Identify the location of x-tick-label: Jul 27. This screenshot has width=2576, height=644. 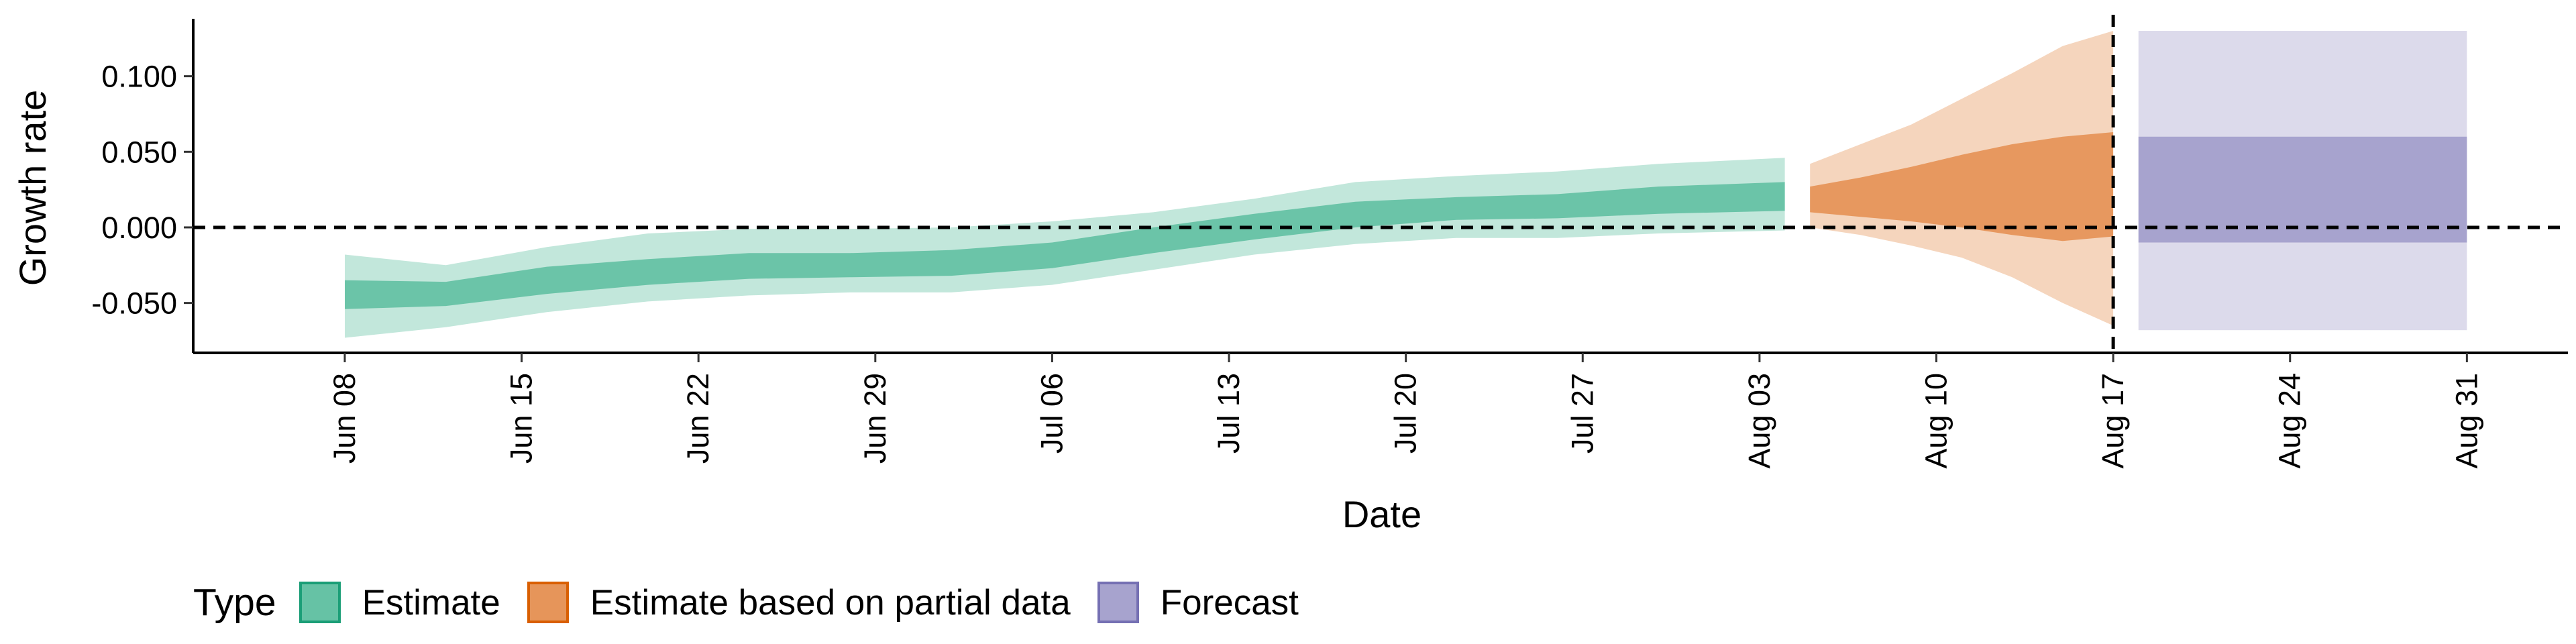
(1582, 413).